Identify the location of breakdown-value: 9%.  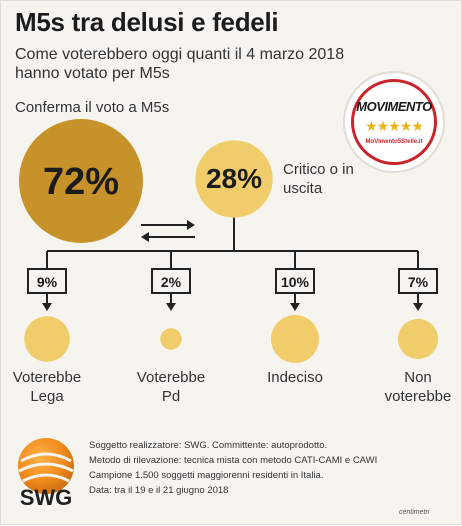
(47, 282).